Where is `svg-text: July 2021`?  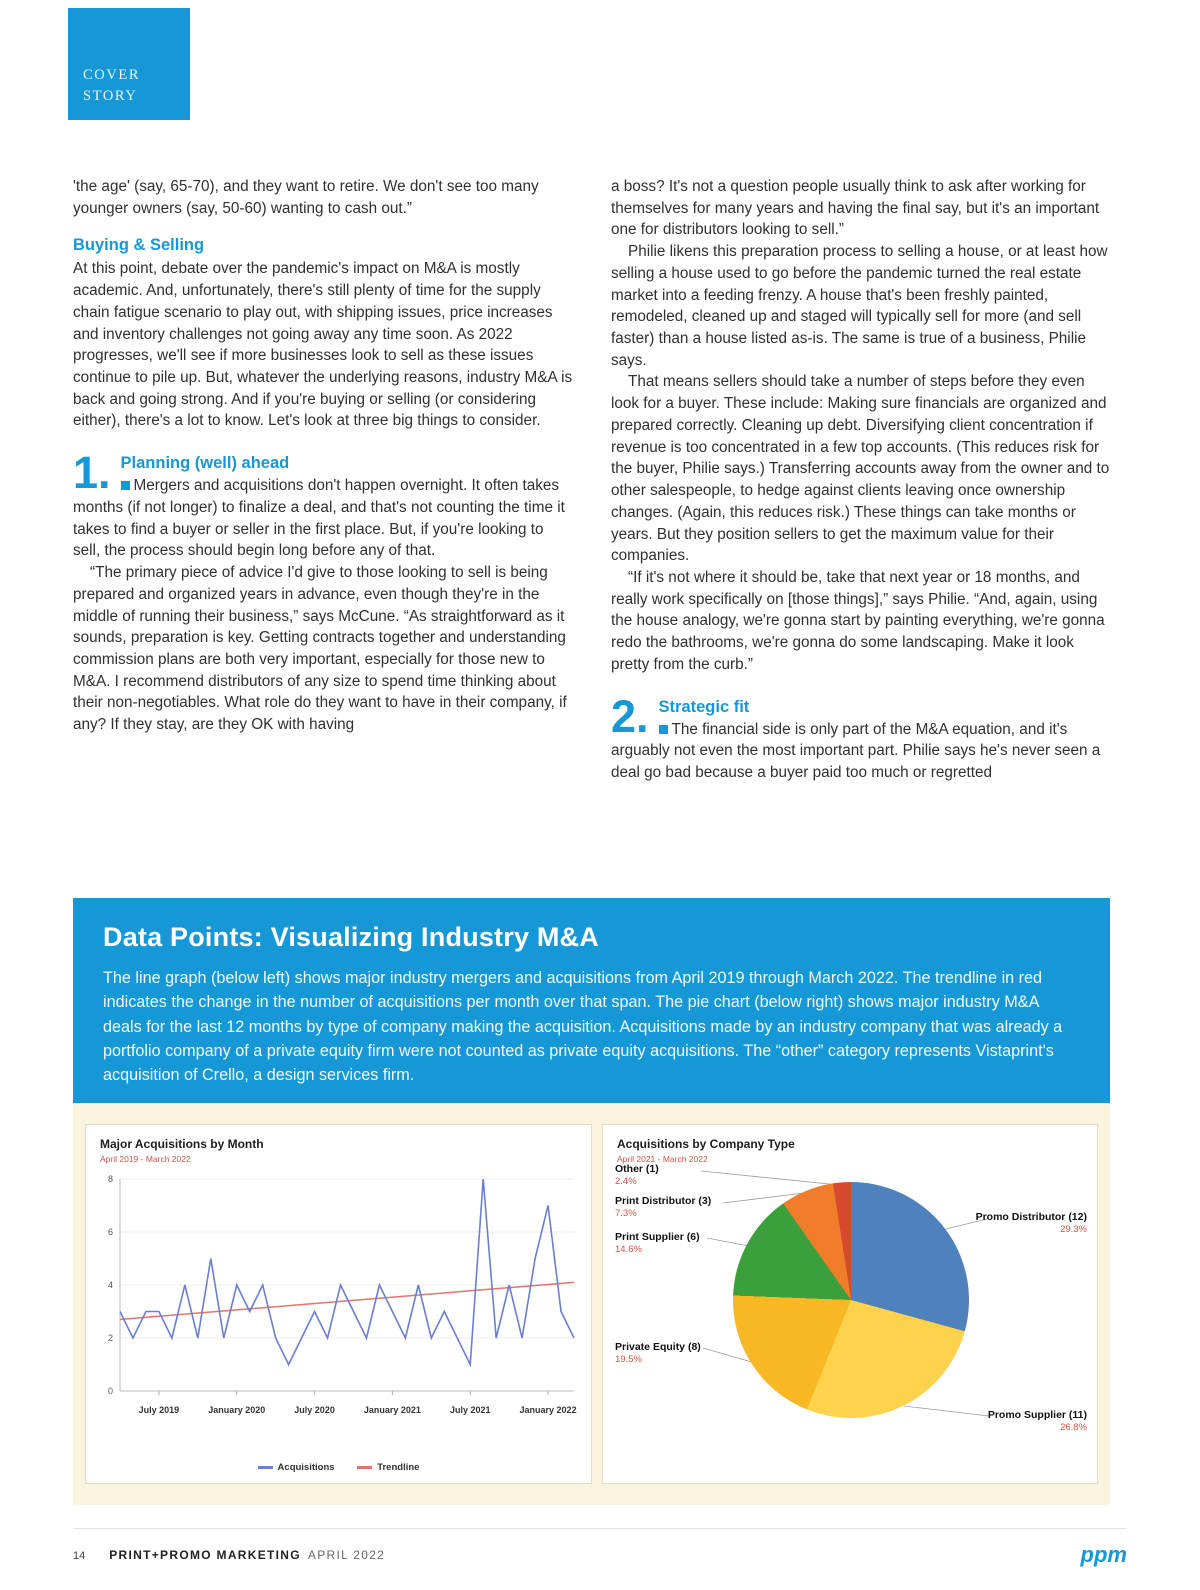 svg-text: July 2021 is located at coordinates (470, 1410).